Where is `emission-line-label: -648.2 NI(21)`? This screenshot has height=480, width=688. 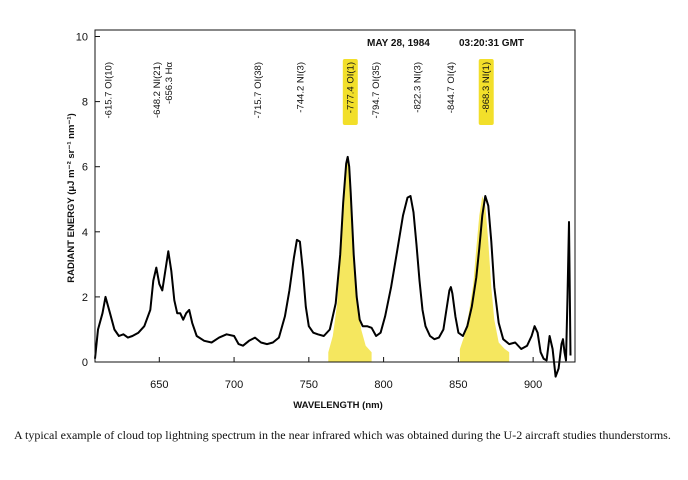
emission-line-label: -648.2 NI(21) is located at coordinates (157, 90).